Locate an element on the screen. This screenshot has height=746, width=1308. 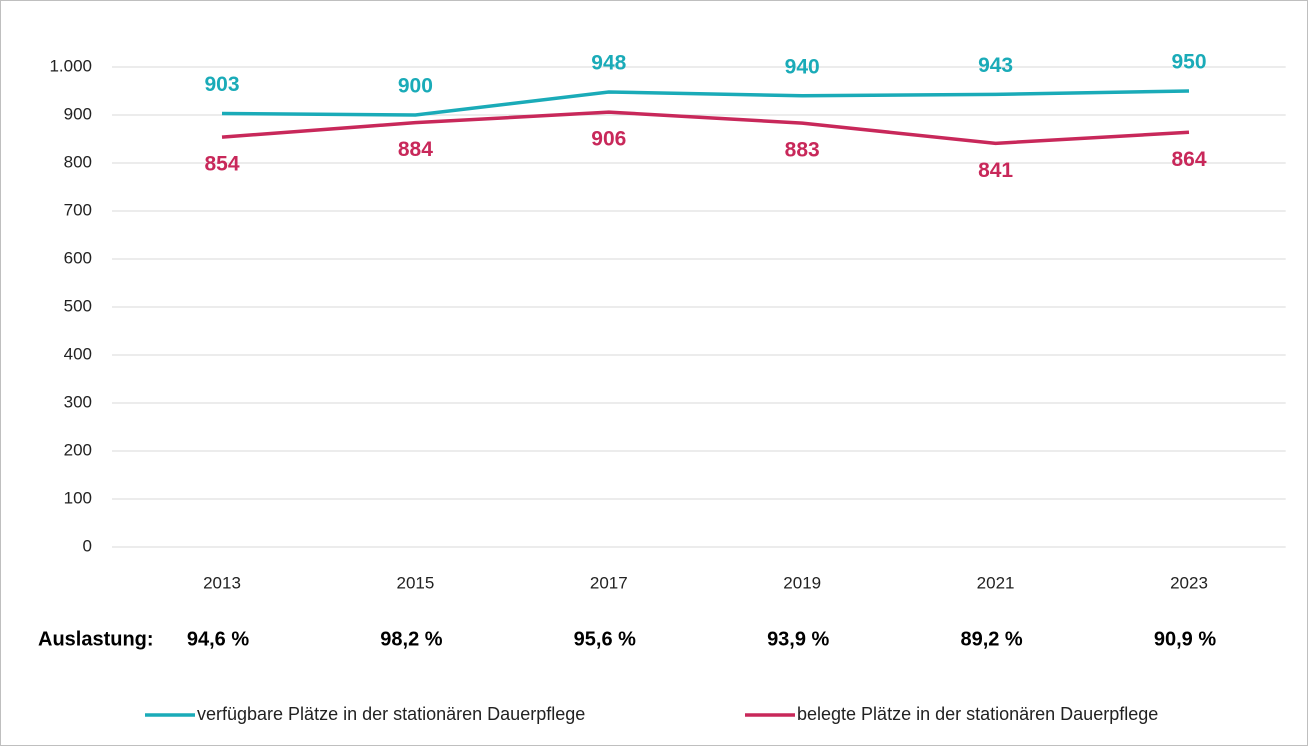
data-label: 854 is located at coordinates (221, 164).